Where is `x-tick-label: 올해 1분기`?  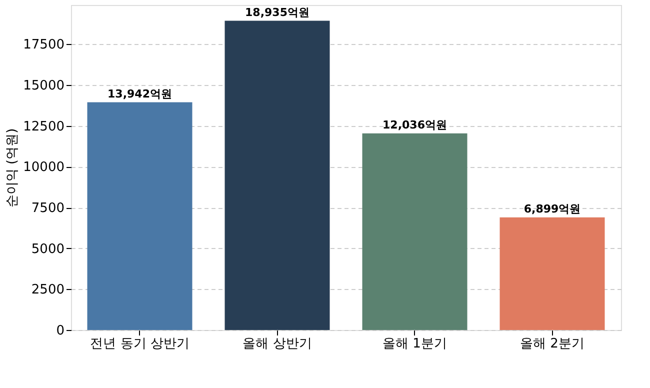 x-tick-label: 올해 1분기 is located at coordinates (414, 344).